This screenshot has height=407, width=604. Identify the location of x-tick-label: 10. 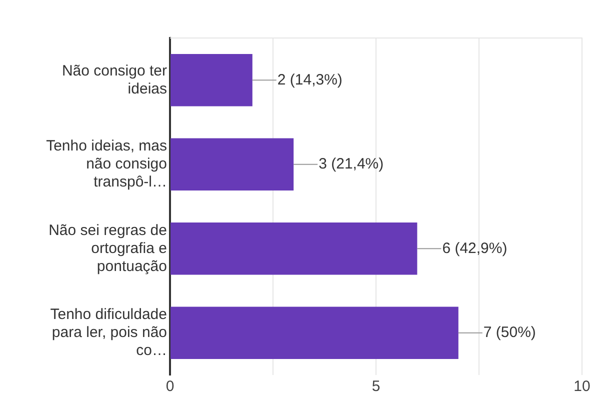
(582, 387).